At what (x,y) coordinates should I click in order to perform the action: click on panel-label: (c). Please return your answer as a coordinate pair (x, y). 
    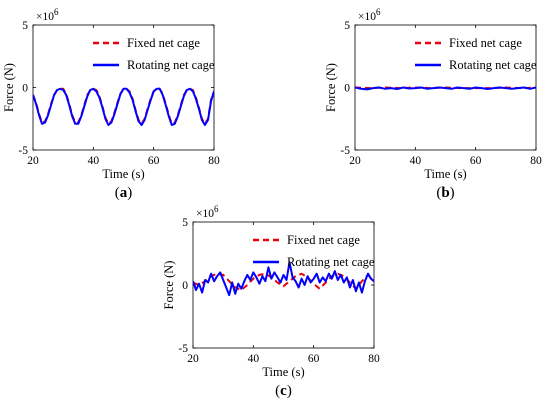
    Looking at the image, I should click on (283, 391).